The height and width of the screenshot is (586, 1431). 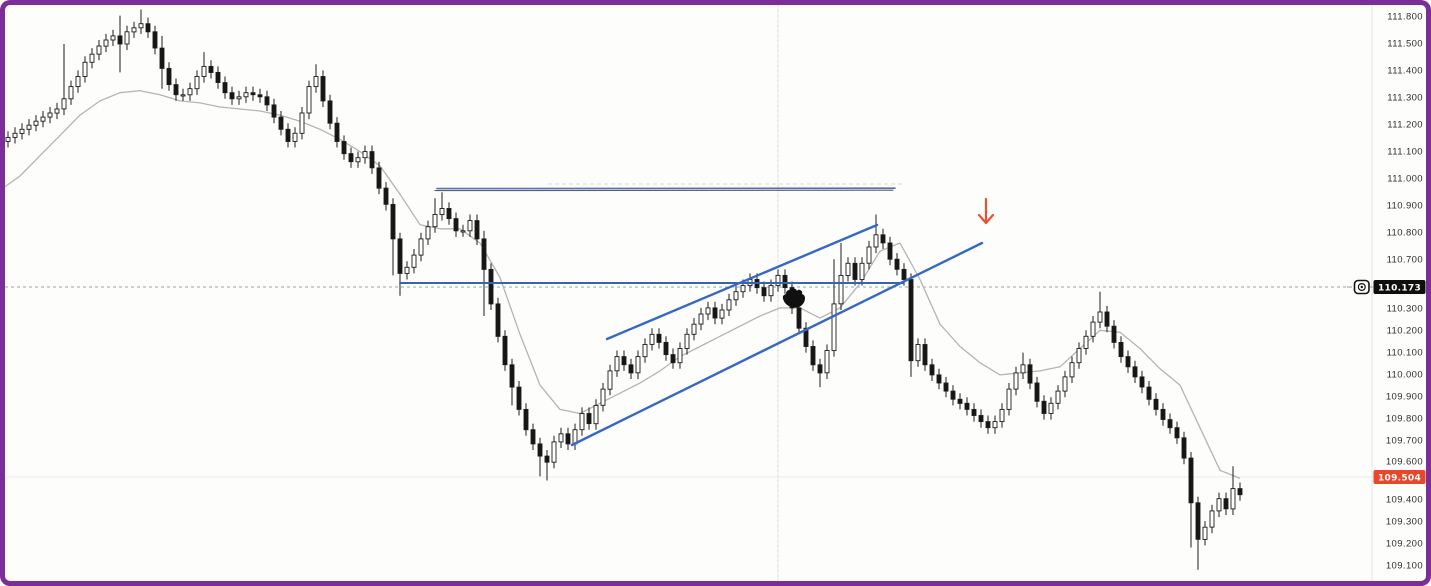 I want to click on channel-upper, so click(x=742, y=282).